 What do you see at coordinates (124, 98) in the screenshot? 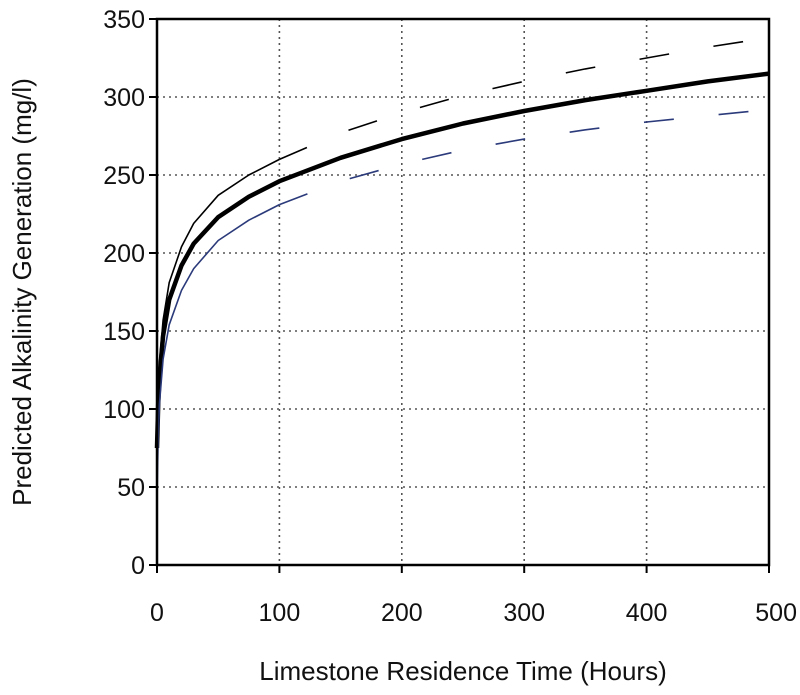
I see `y-tick-label: 300` at bounding box center [124, 98].